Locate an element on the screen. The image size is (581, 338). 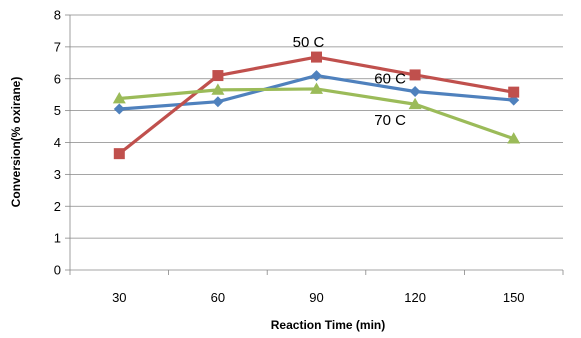
y-tick-label: 8 is located at coordinates (57, 15).